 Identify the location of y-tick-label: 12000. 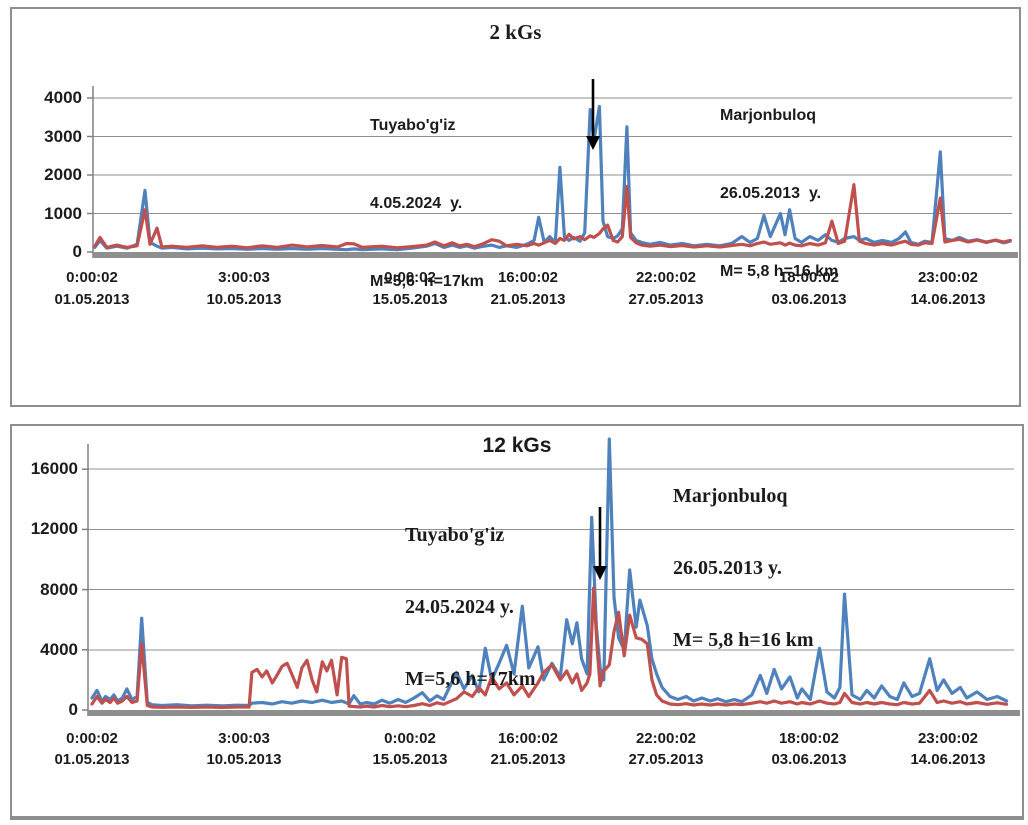
(54, 529).